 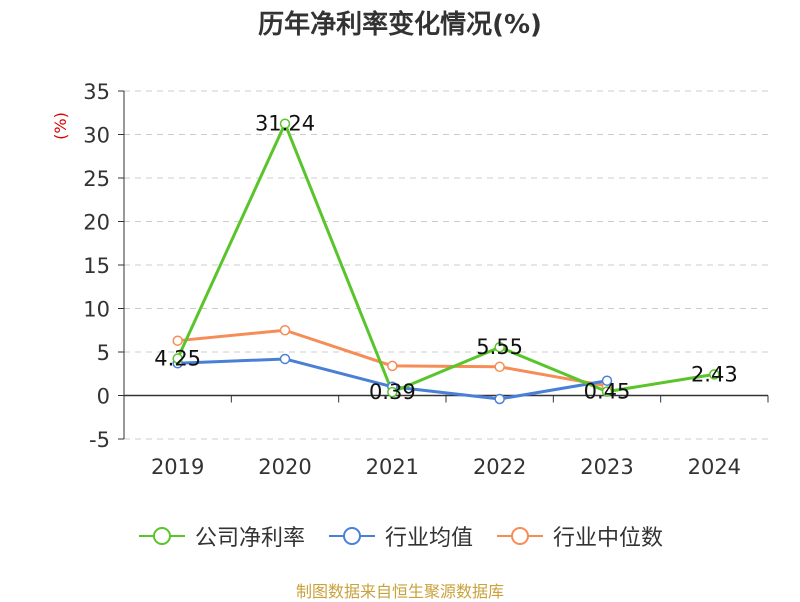 What do you see at coordinates (99, 440) in the screenshot?
I see `y-tick-label: -5` at bounding box center [99, 440].